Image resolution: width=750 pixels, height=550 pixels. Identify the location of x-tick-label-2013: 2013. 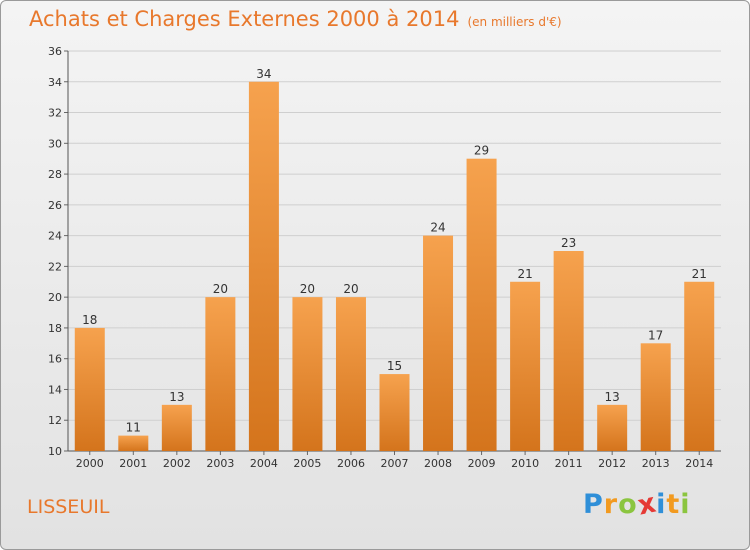
(656, 463).